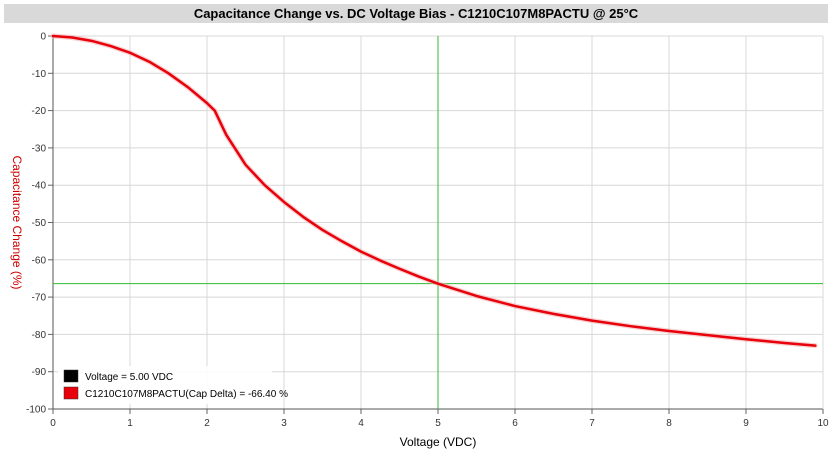 Image resolution: width=833 pixels, height=454 pixels. I want to click on x-tick-label: 2, so click(207, 423).